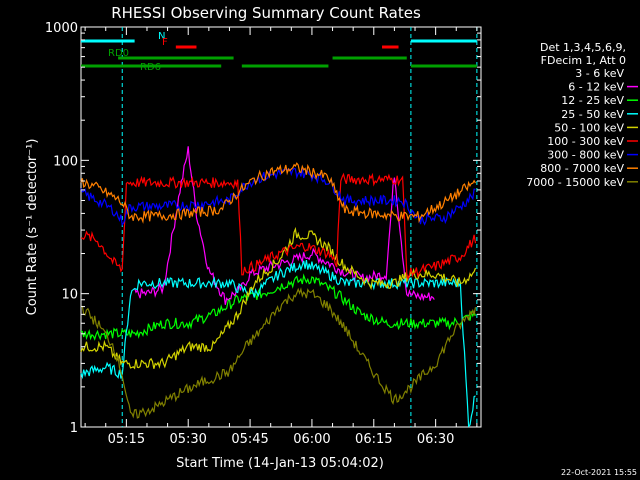 The height and width of the screenshot is (480, 640). What do you see at coordinates (583, 47) in the screenshot?
I see `legend-header: Det 1,3,4,5,6,9,` at bounding box center [583, 47].